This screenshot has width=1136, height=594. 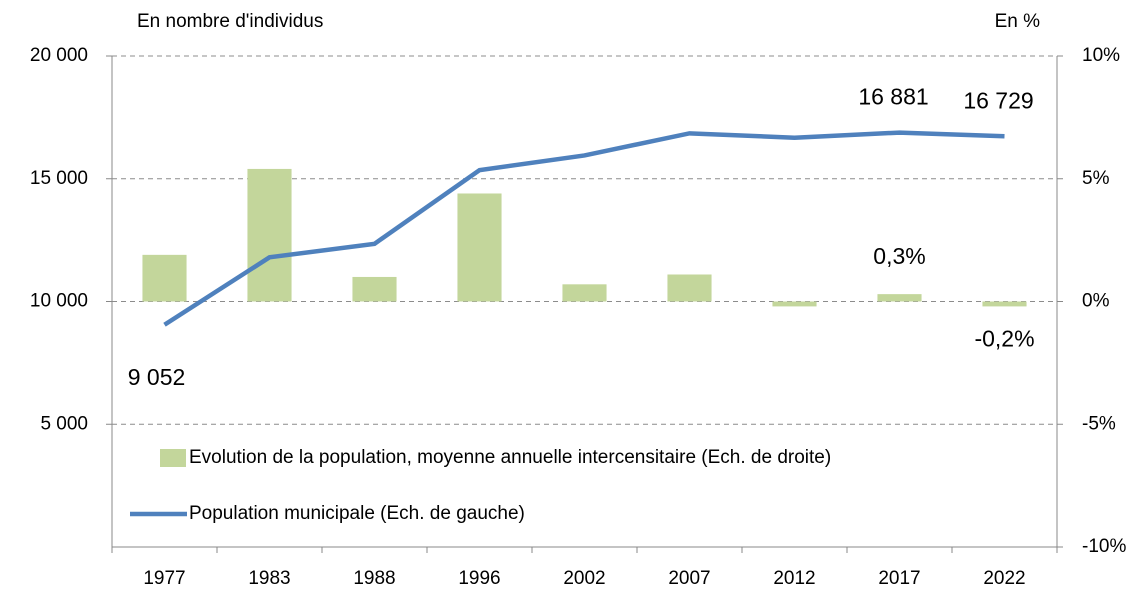 I want to click on line-value-label: 9 052, so click(x=157, y=377).